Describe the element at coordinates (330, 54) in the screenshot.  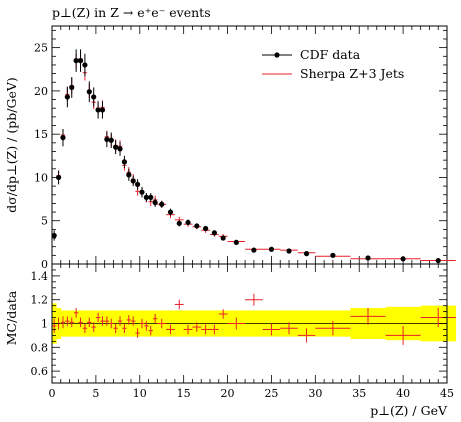
I see `legend-cdf-label: CDF data` at that location.